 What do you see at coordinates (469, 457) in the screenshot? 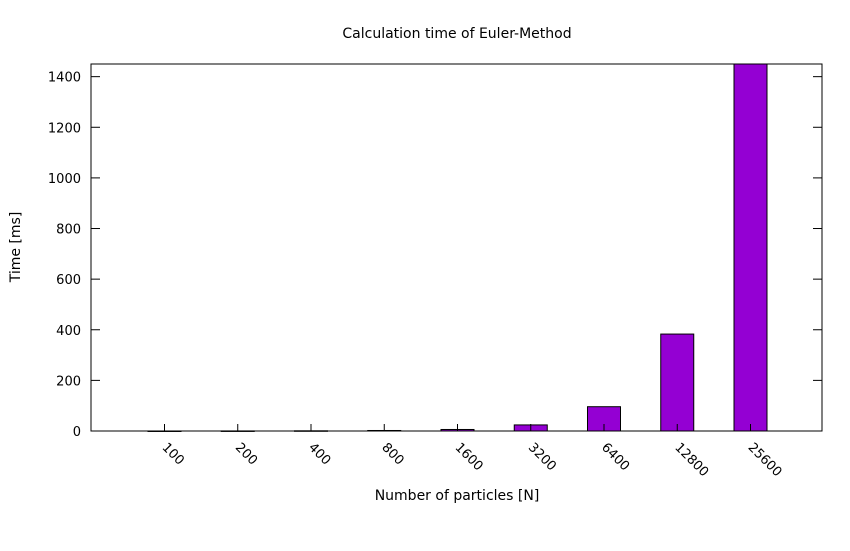
I see `x-tick-label: 1600` at bounding box center [469, 457].